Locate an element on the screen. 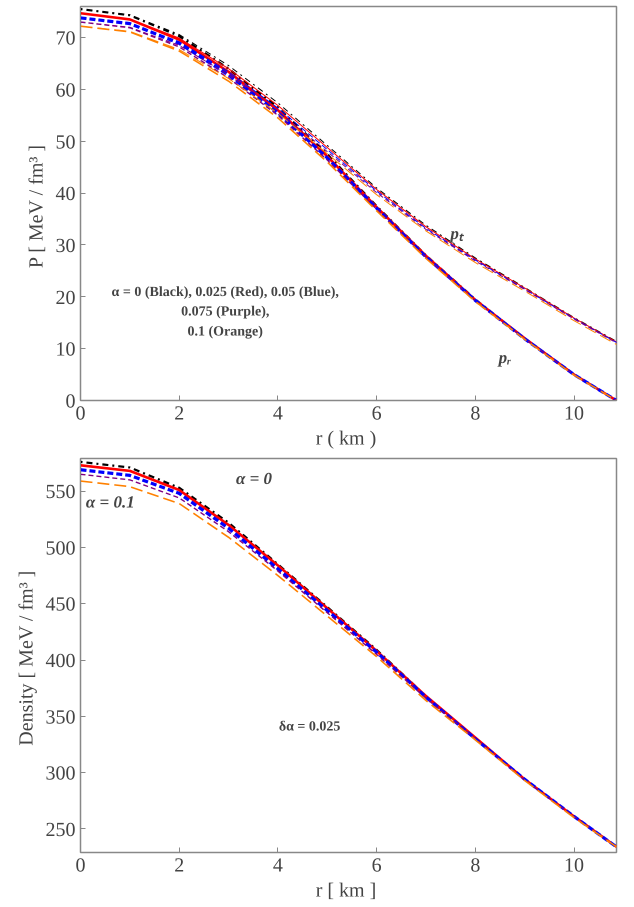  y-tick-label: 50 is located at coordinates (66, 142).